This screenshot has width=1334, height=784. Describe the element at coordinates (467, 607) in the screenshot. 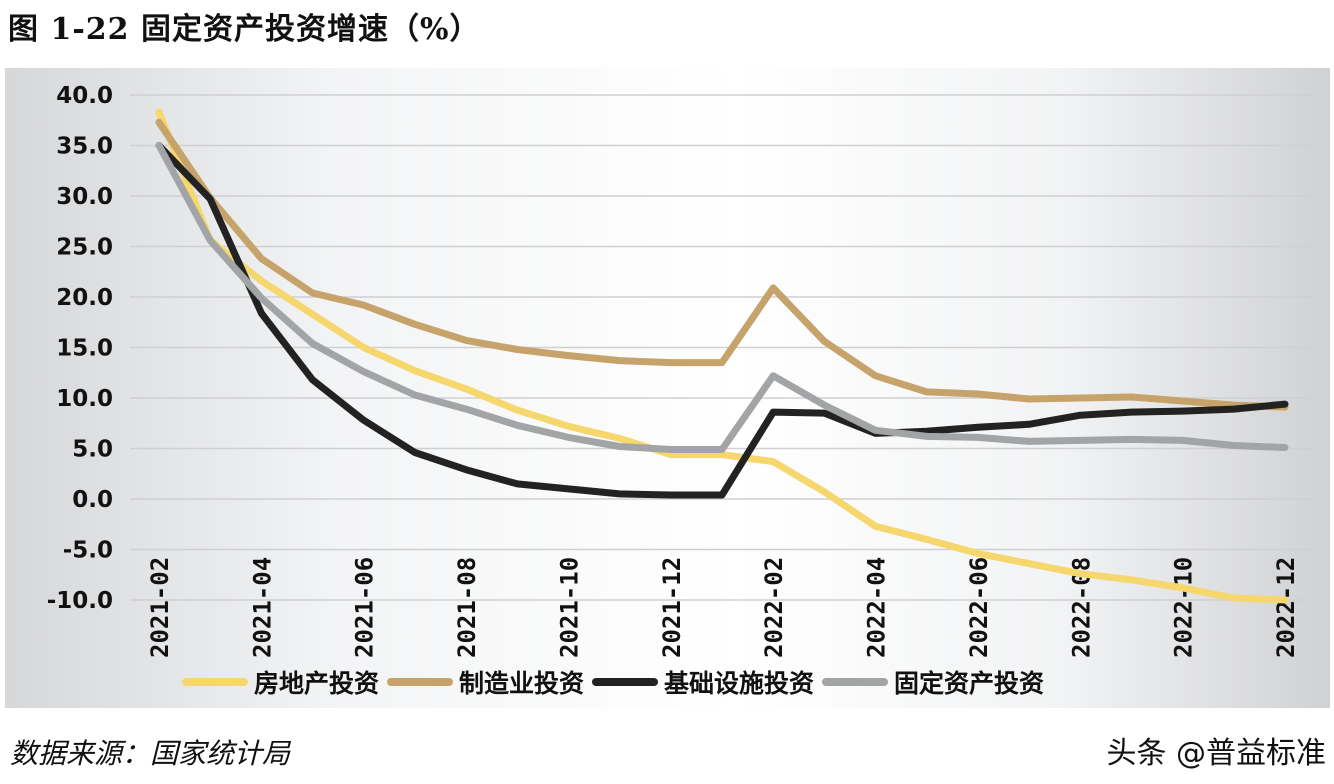

I see `x-tick-label: 2021-08` at that location.